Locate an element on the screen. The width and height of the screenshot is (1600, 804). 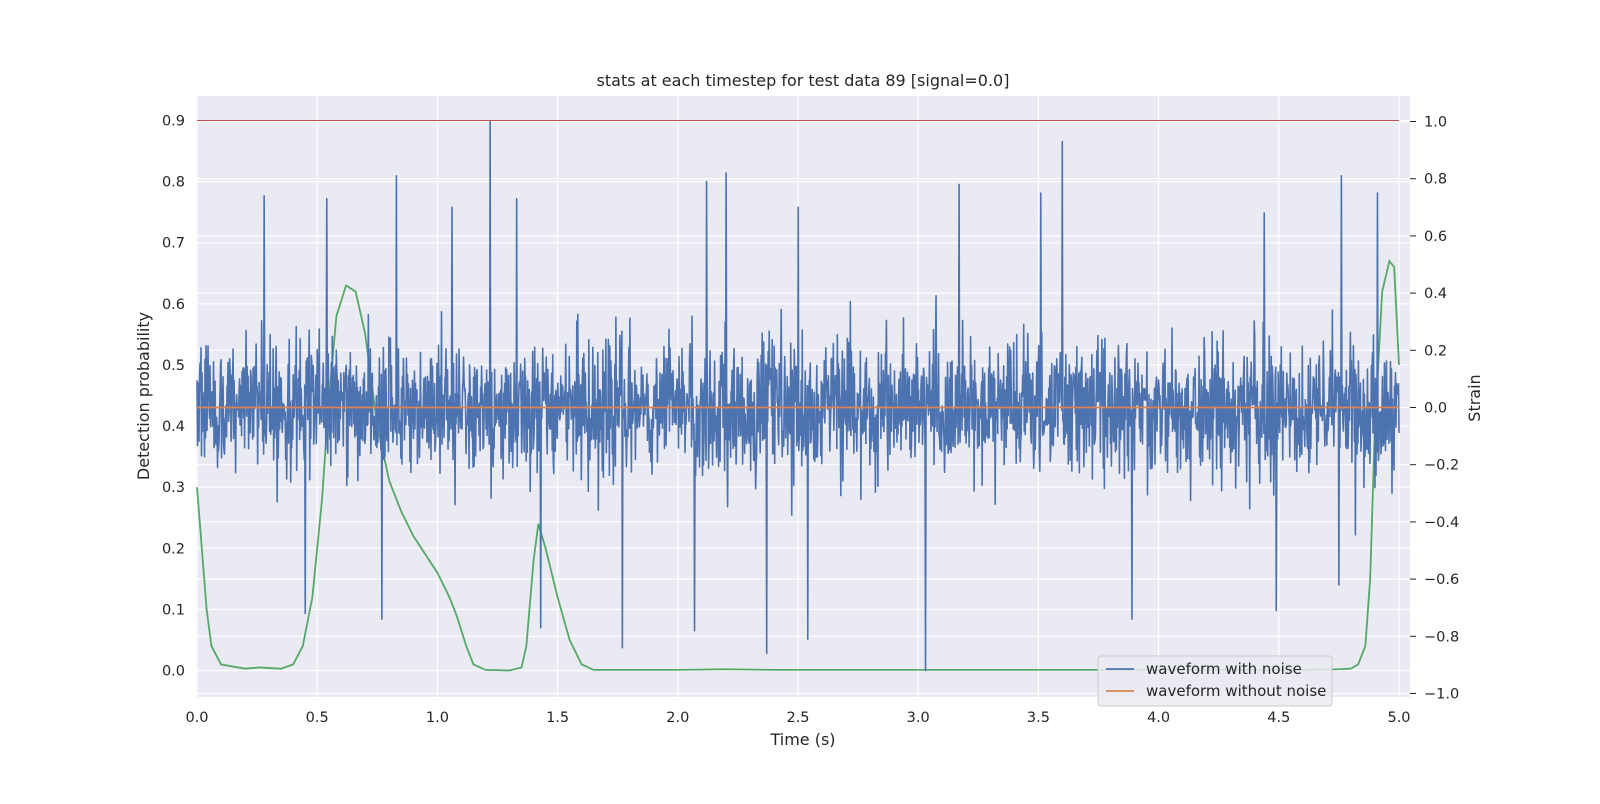
x-tick-label: 4.0 is located at coordinates (1158, 718).